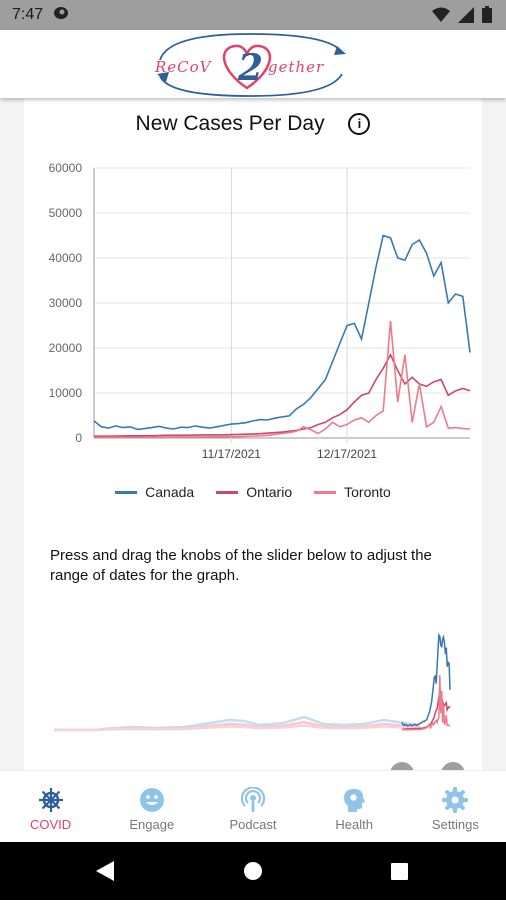 The height and width of the screenshot is (905, 506). I want to click on smile-icon, so click(151, 800).